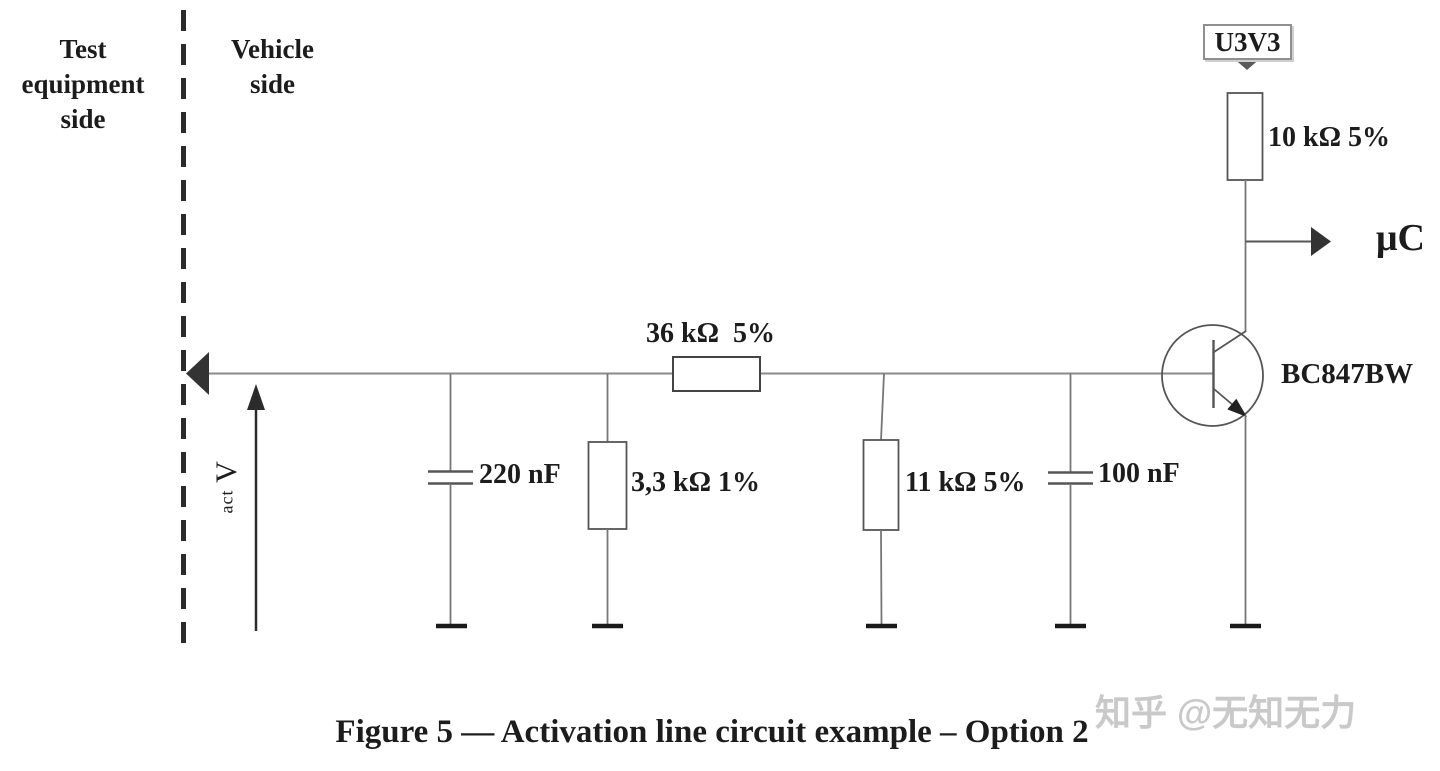  I want to click on test-side-line2: equipment, so click(83, 84).